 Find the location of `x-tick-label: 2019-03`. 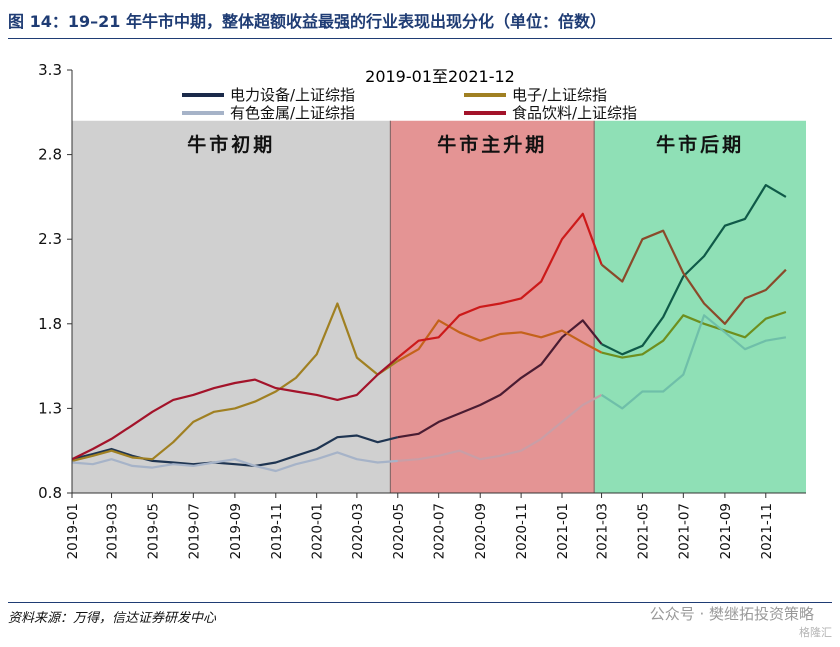

x-tick-label: 2019-03 is located at coordinates (113, 531).